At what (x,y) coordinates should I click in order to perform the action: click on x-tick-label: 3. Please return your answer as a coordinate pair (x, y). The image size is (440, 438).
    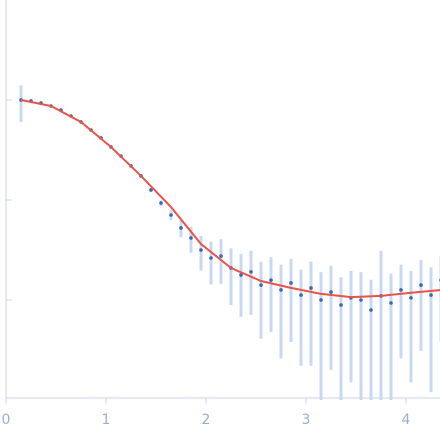
    Looking at the image, I should click on (306, 420).